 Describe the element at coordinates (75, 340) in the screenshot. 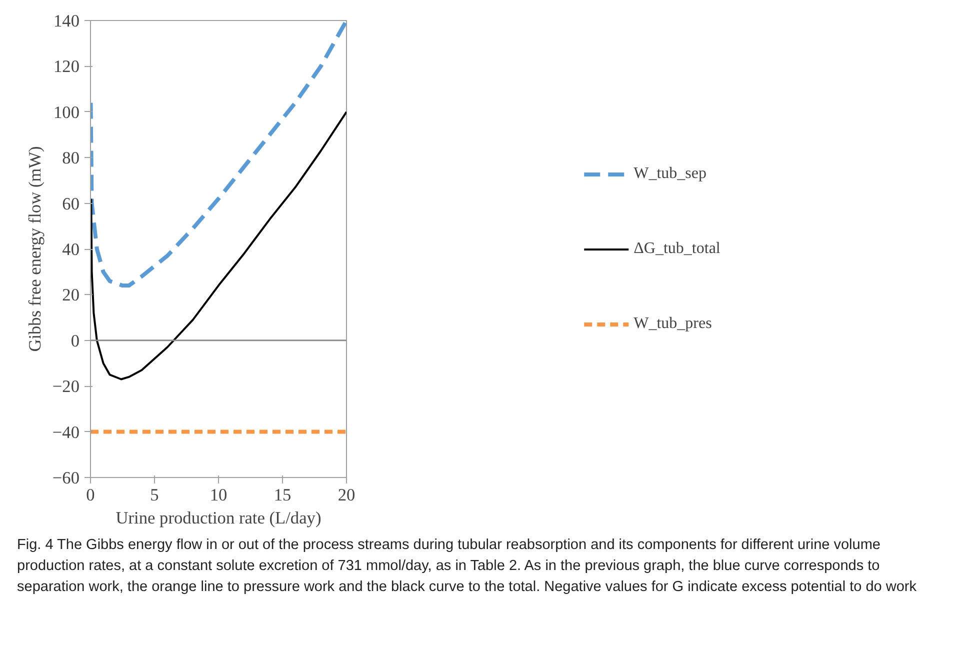

I see `y-tick-label: 0` at that location.